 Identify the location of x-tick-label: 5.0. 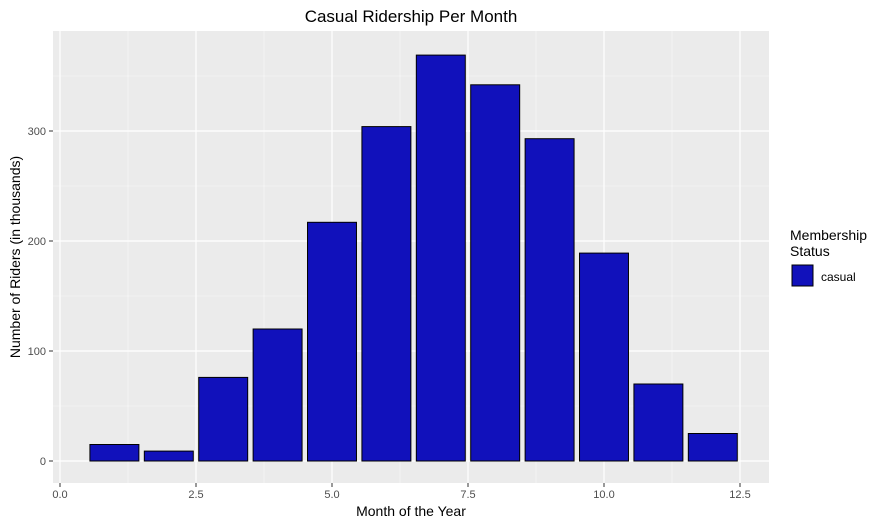
(331, 495).